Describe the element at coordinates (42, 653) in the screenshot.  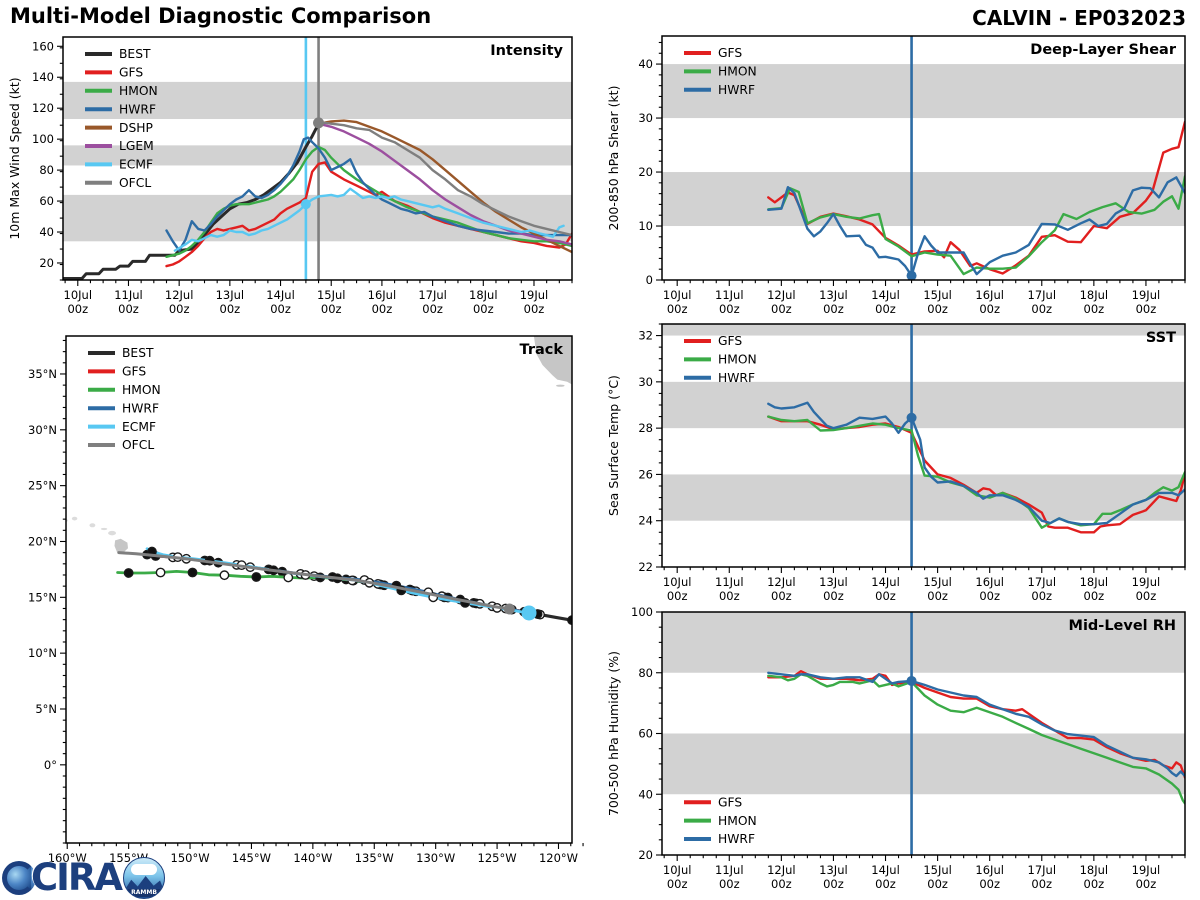
I see `svg-text: 10°N` at that location.